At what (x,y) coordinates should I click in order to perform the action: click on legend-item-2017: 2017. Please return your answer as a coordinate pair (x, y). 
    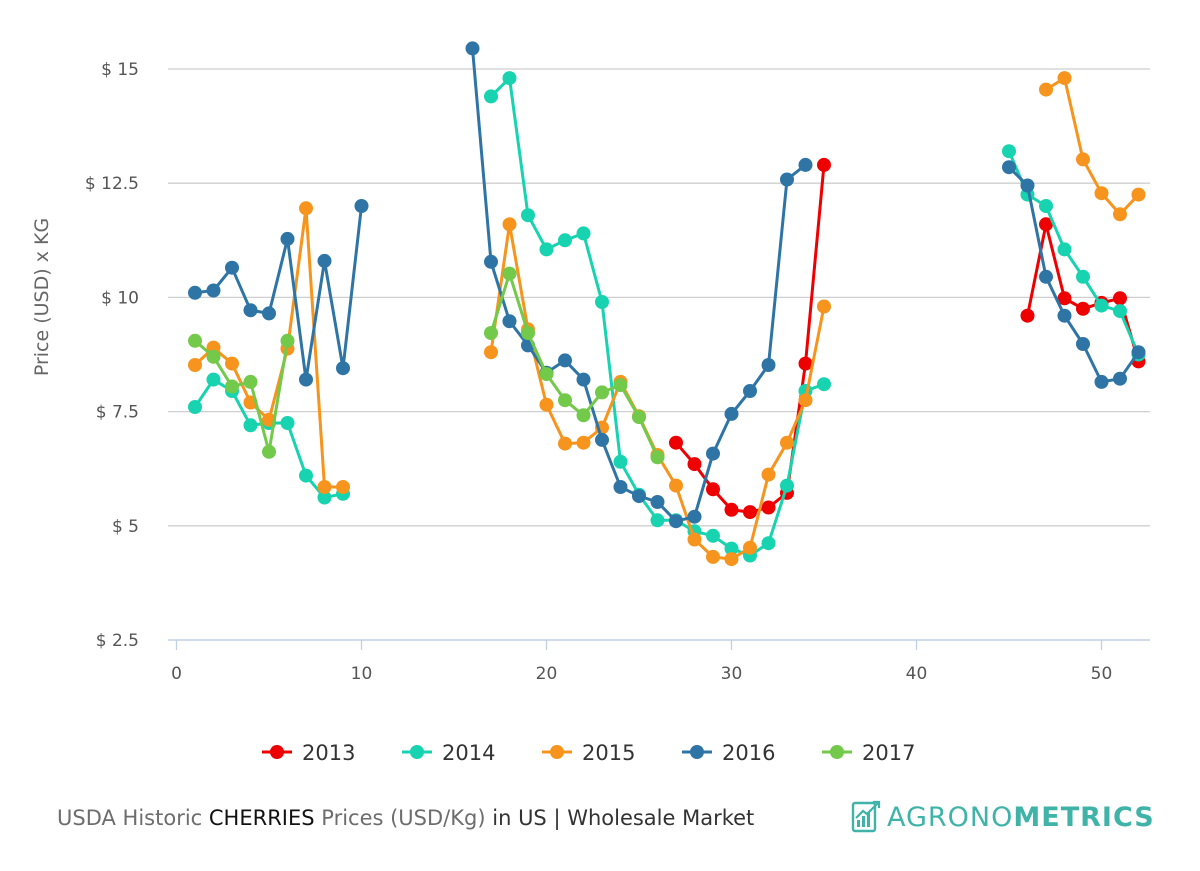
    Looking at the image, I should click on (868, 753).